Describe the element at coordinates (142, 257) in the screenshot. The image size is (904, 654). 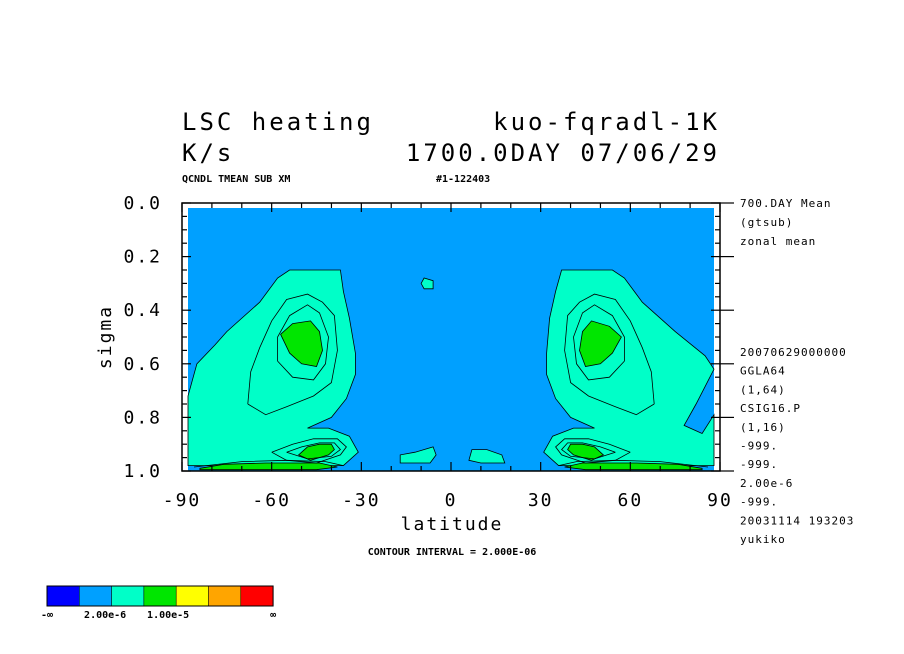
I see `y-tick-label: 0.2` at that location.